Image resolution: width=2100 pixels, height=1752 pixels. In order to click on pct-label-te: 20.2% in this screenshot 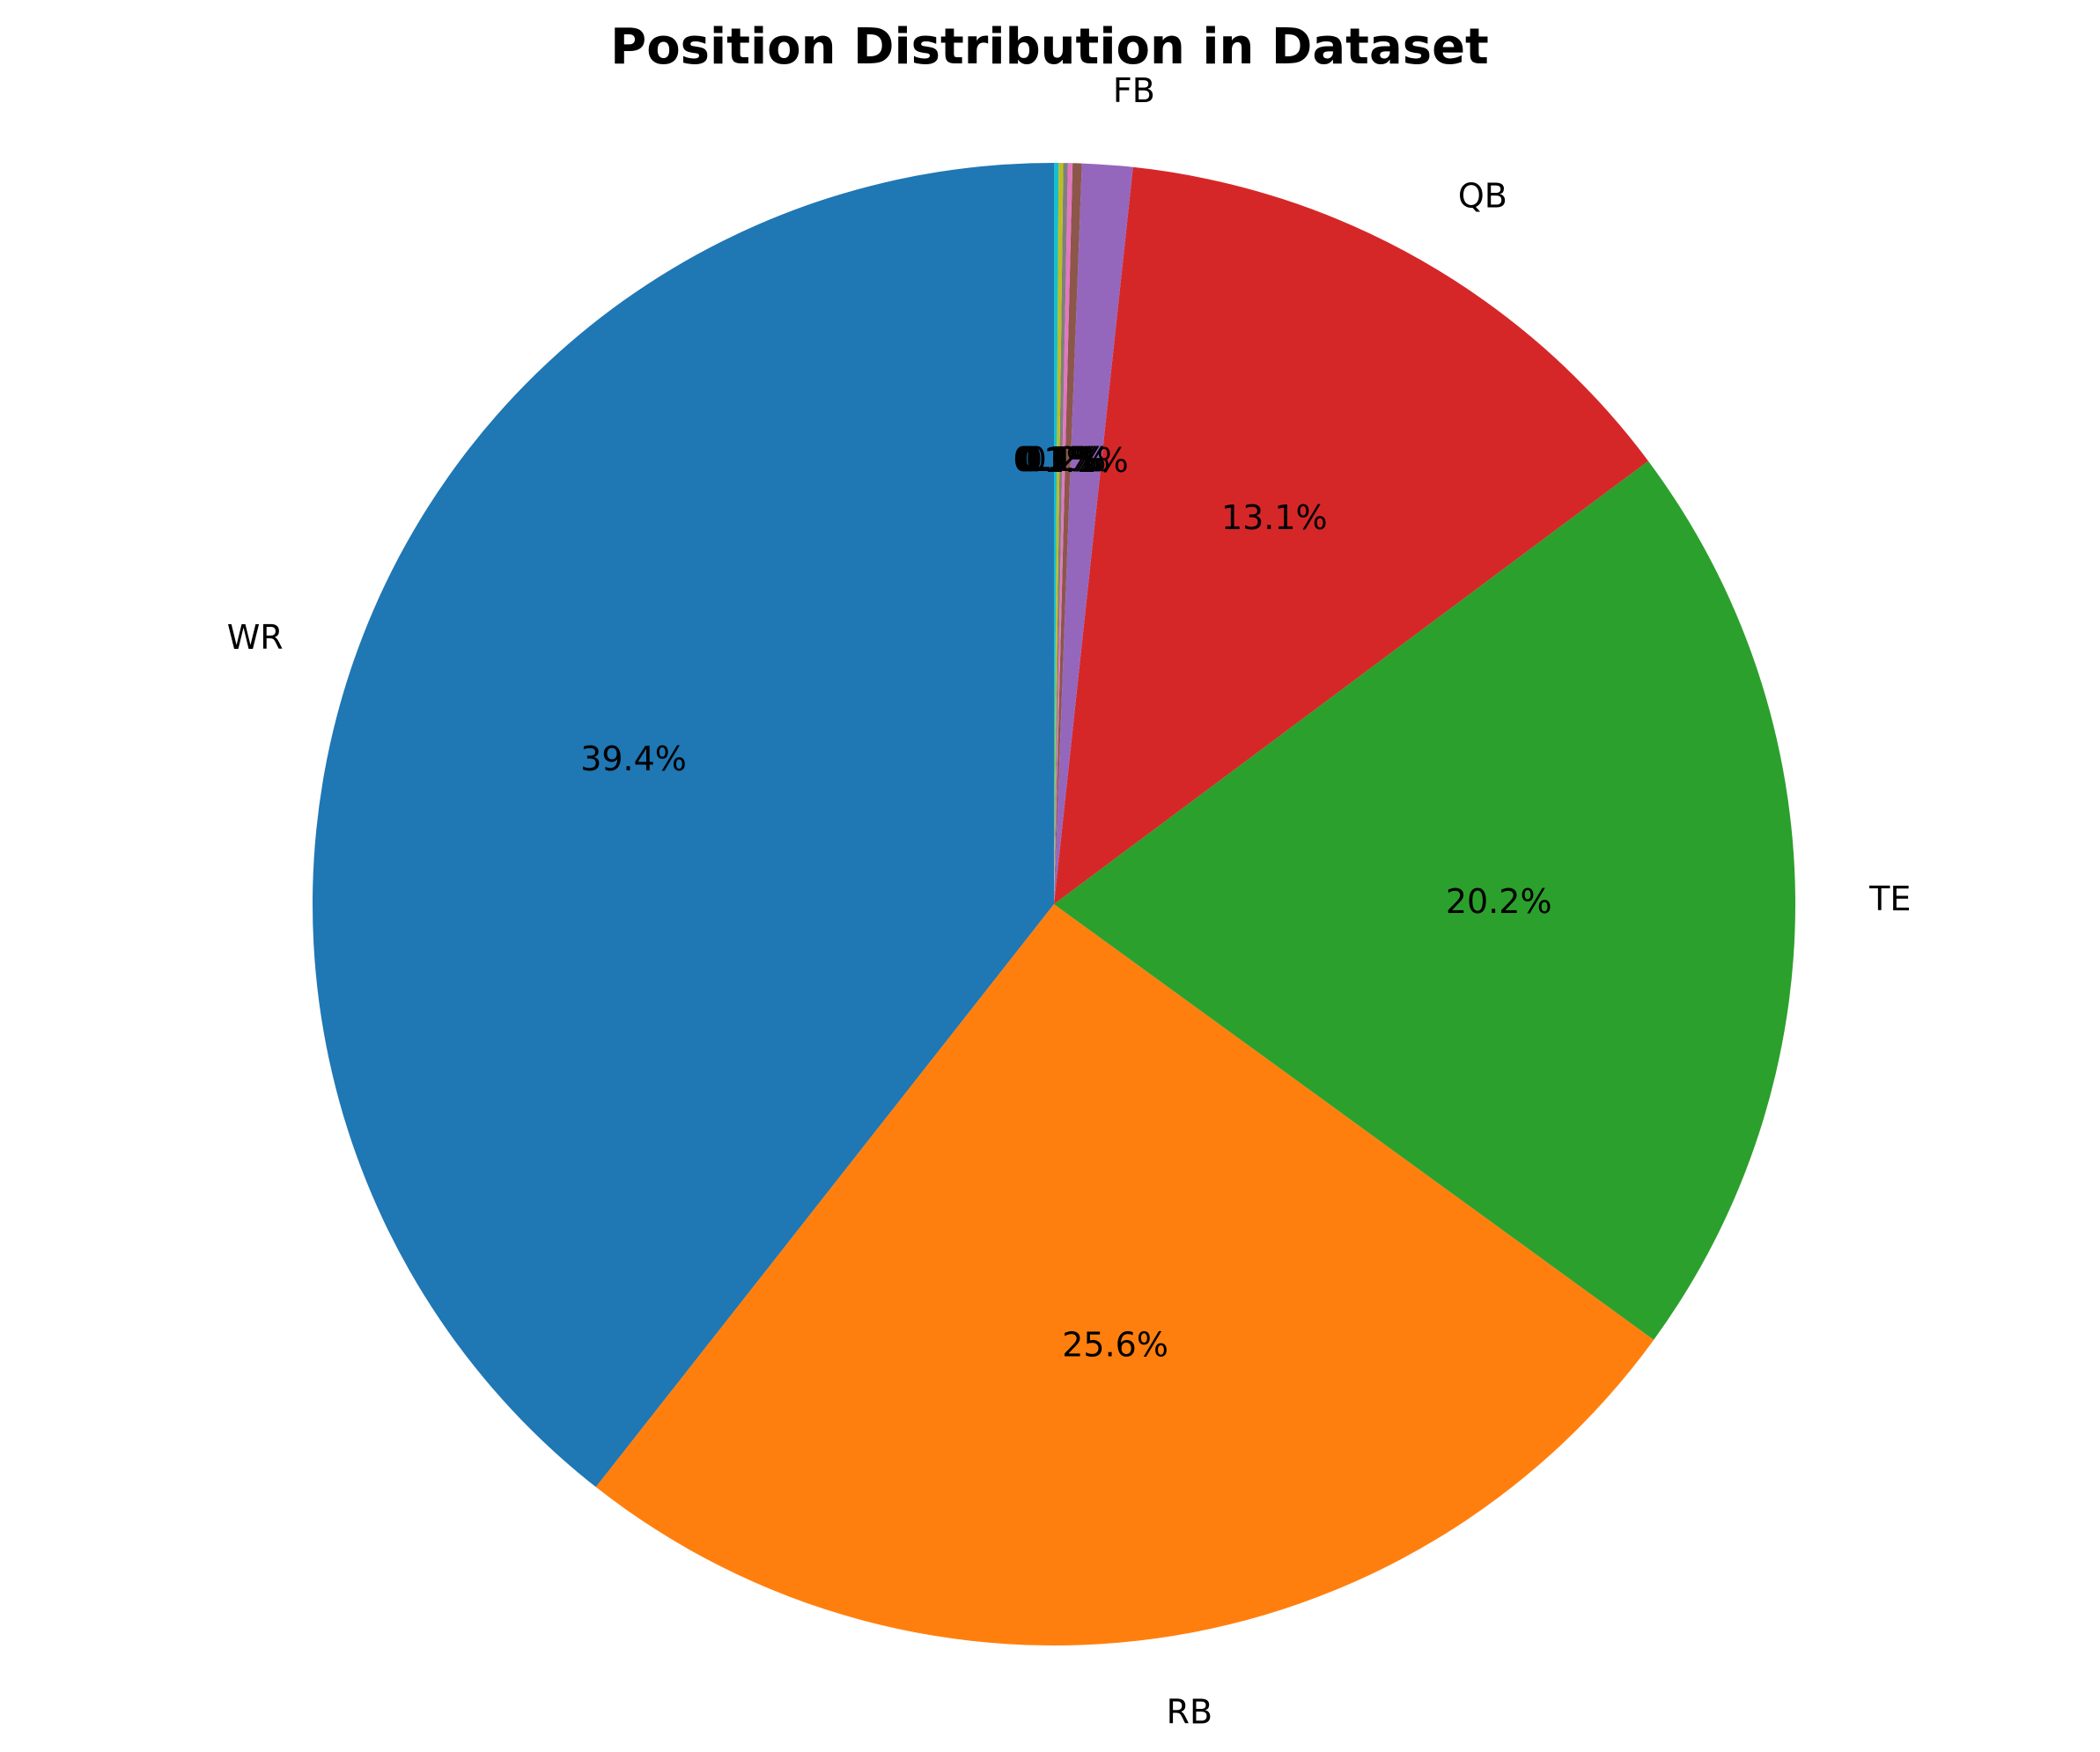, I will do `click(1499, 901)`.